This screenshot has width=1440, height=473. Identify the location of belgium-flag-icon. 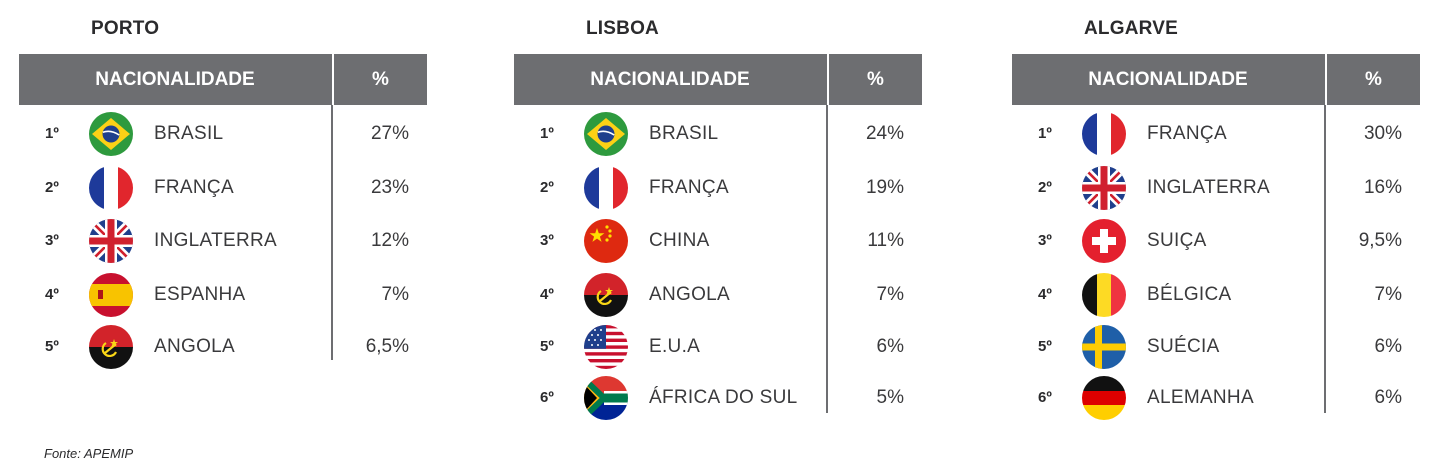
(1104, 295).